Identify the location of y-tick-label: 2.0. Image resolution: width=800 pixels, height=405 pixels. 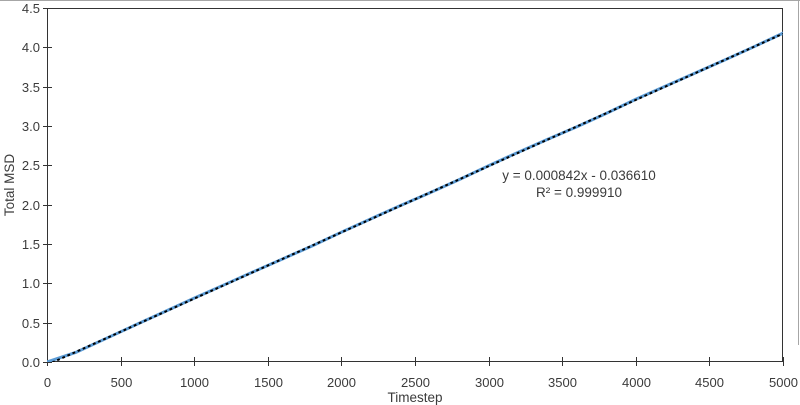
(31, 205).